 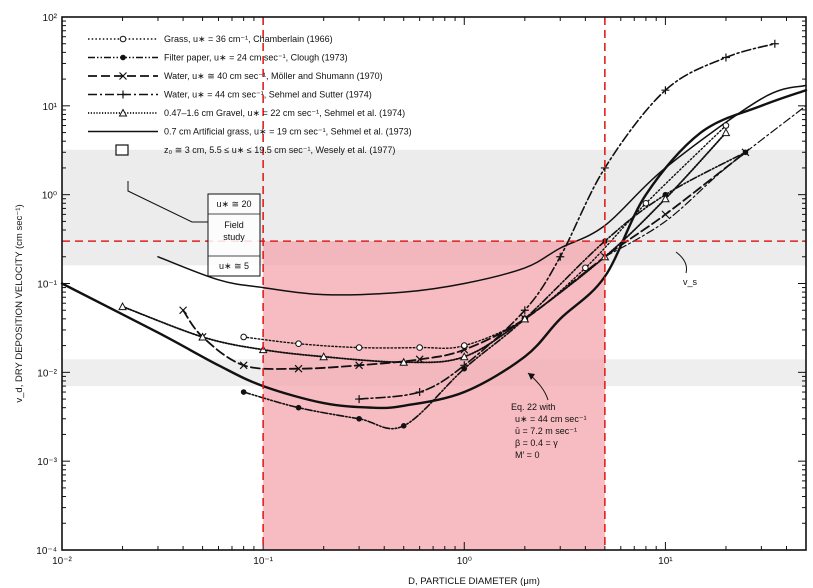 What do you see at coordinates (47, 285) in the screenshot?
I see `y-tick-label: 10⁻¹` at bounding box center [47, 285].